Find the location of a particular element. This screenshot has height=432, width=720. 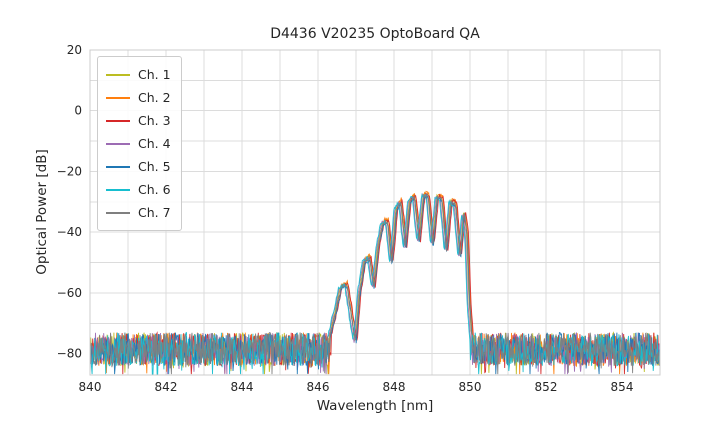

y-tick-label: 20 is located at coordinates (74, 50).